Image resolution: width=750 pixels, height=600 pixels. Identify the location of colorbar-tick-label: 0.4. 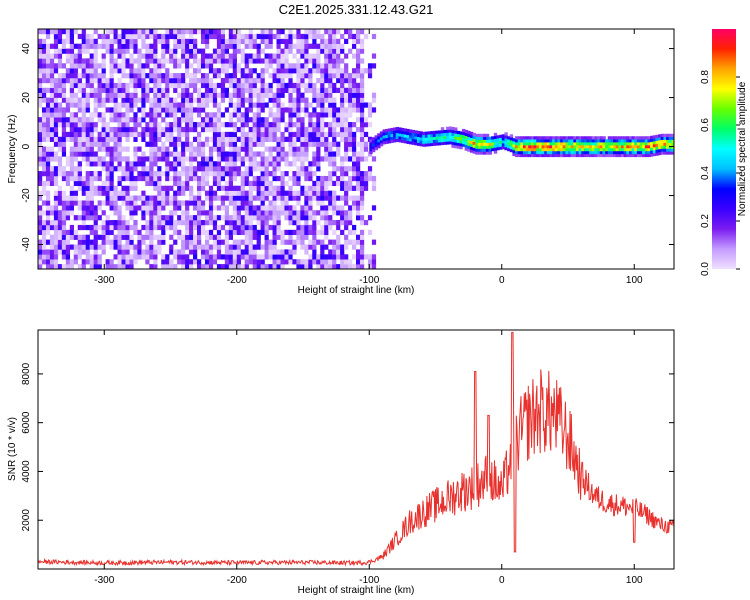
(705, 173).